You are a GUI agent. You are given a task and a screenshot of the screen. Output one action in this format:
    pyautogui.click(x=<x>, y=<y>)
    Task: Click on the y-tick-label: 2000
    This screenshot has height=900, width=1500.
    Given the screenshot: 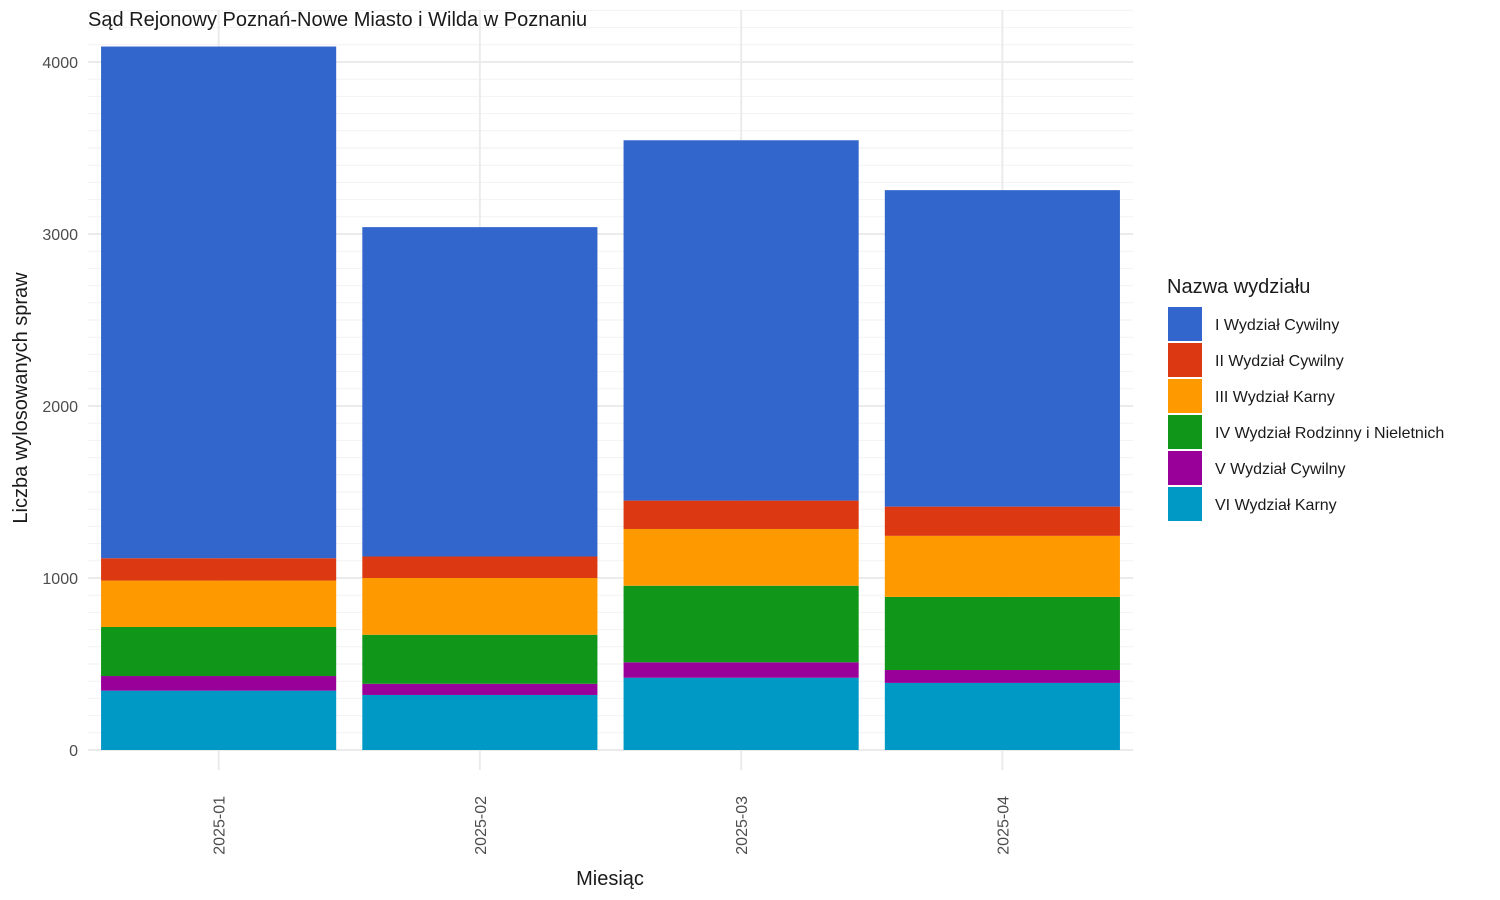 What is the action you would take?
    pyautogui.click(x=60, y=407)
    